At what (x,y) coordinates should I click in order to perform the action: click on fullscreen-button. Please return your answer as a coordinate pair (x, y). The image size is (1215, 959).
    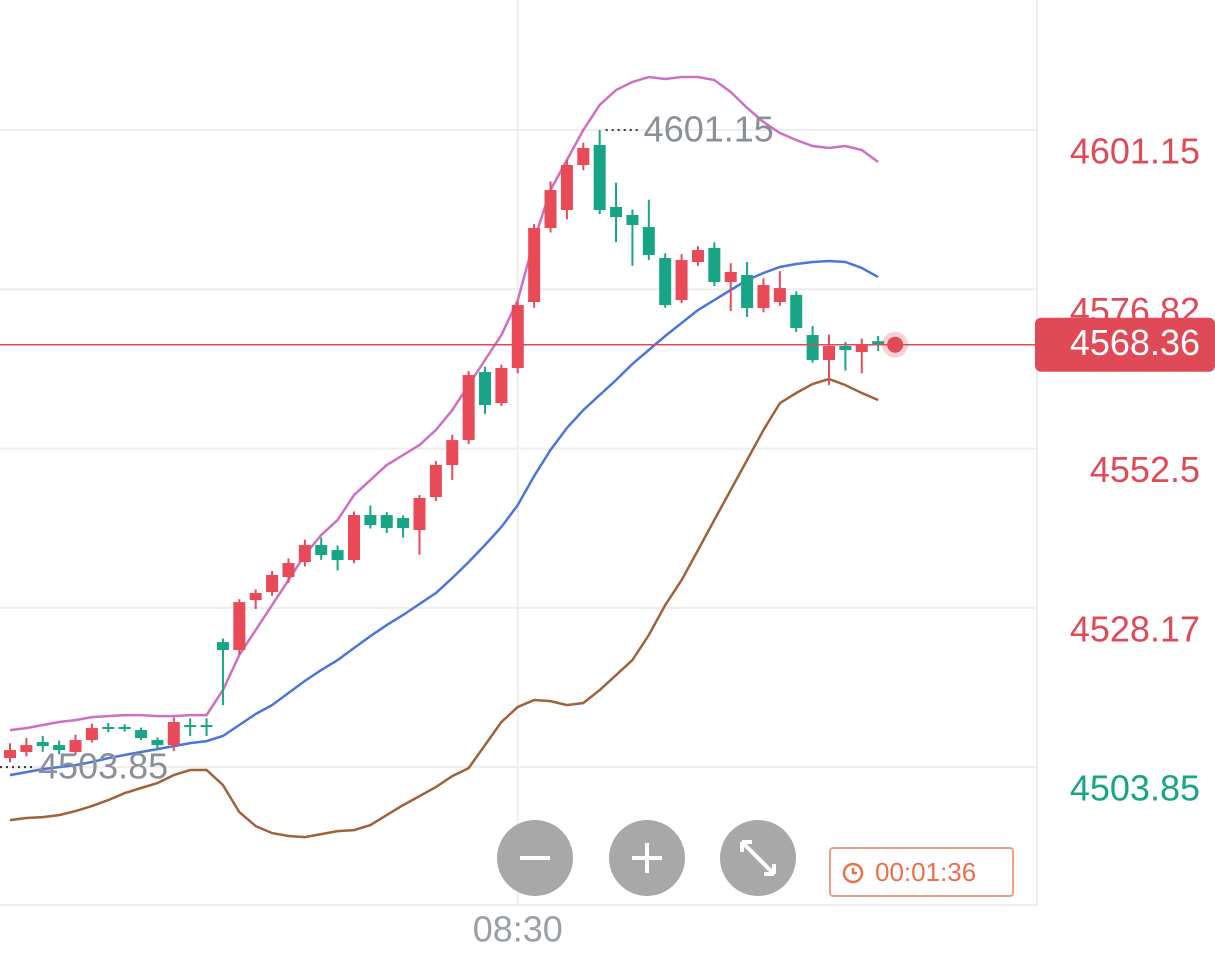
    Looking at the image, I should click on (758, 858).